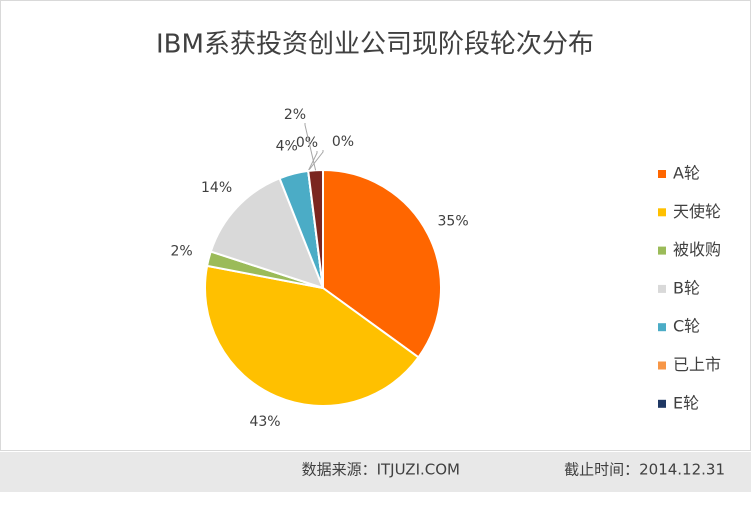 This screenshot has width=751, height=518. What do you see at coordinates (686, 326) in the screenshot?
I see `legend-label: C轮` at bounding box center [686, 326].